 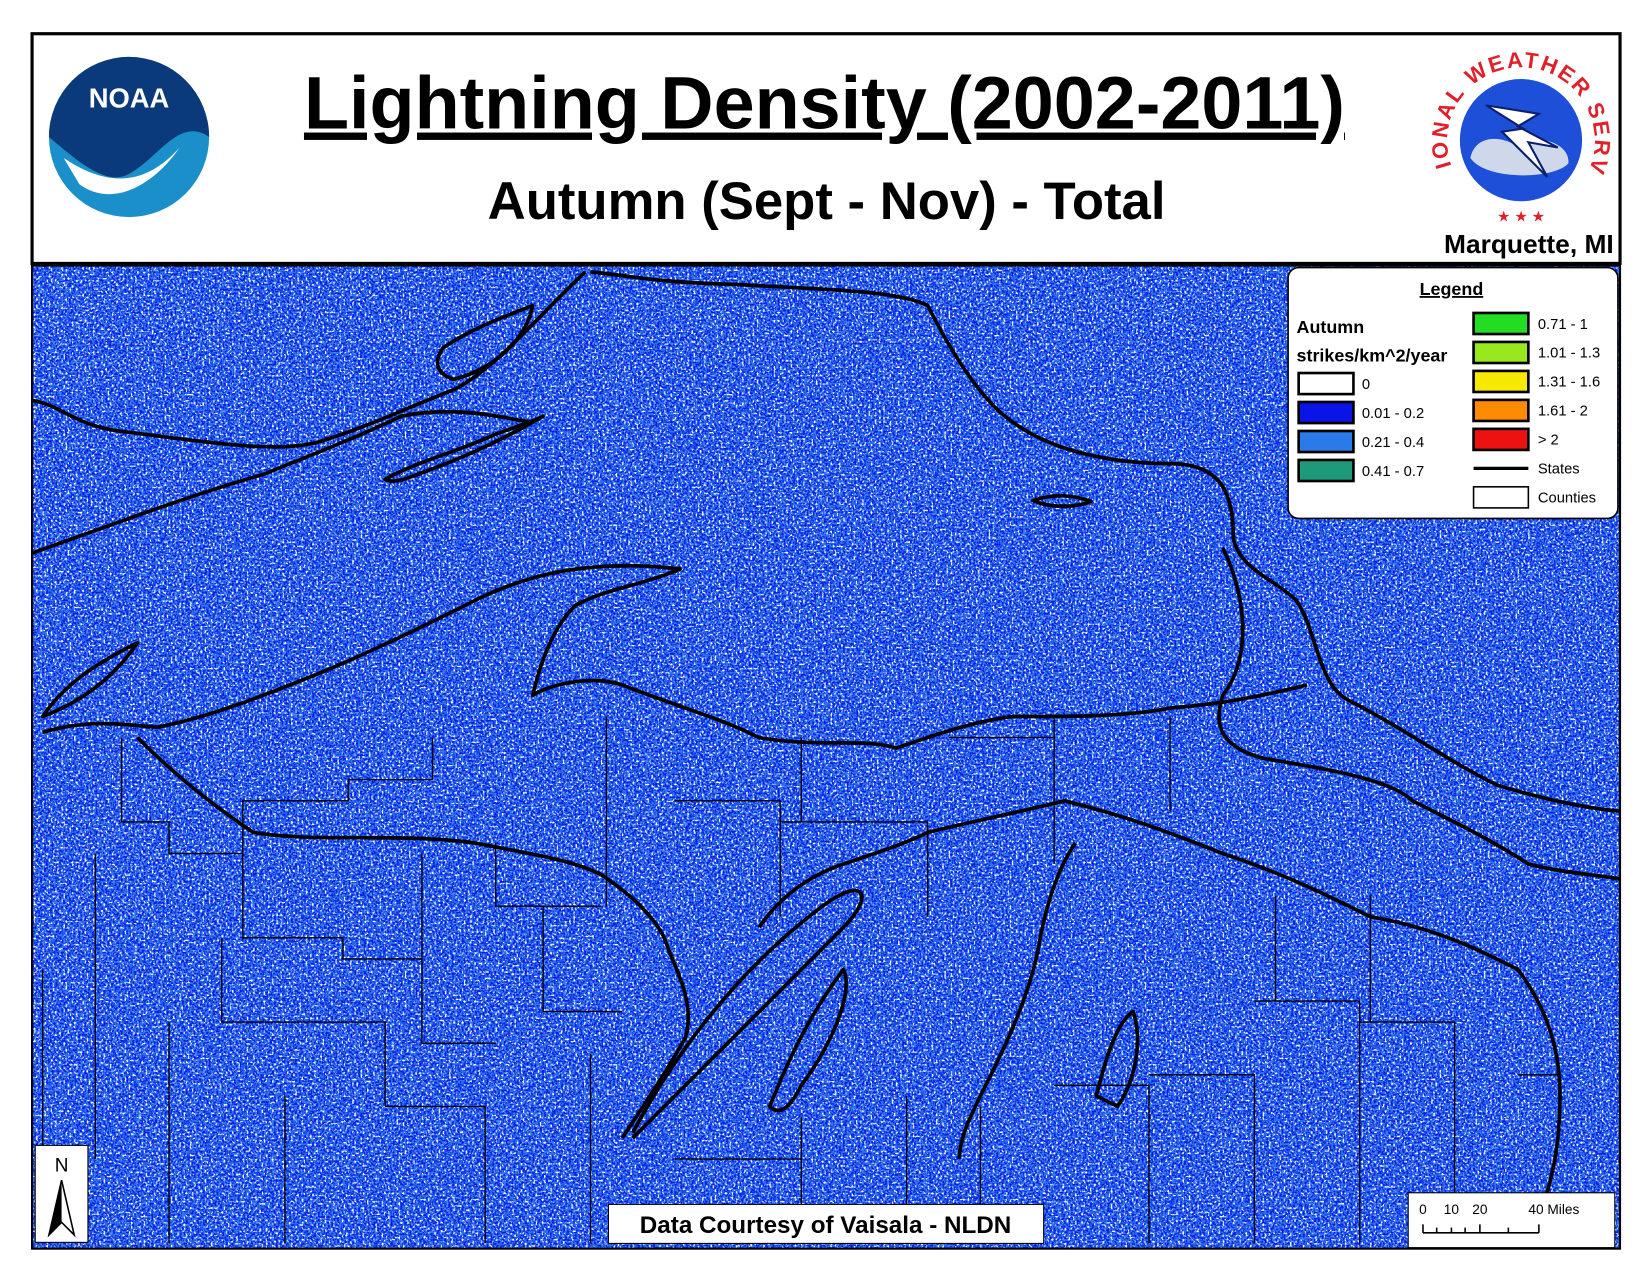 I want to click on legend-label: States, so click(x=1559, y=470).